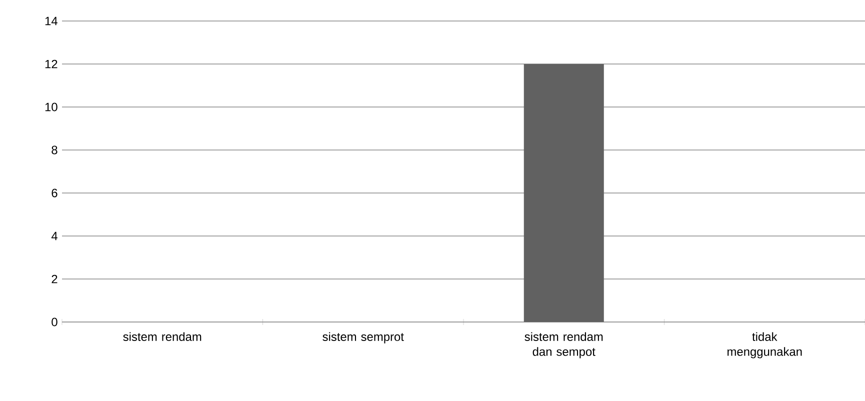 The height and width of the screenshot is (401, 865). I want to click on x-tick-label: tidak menggunakan, so click(765, 345).